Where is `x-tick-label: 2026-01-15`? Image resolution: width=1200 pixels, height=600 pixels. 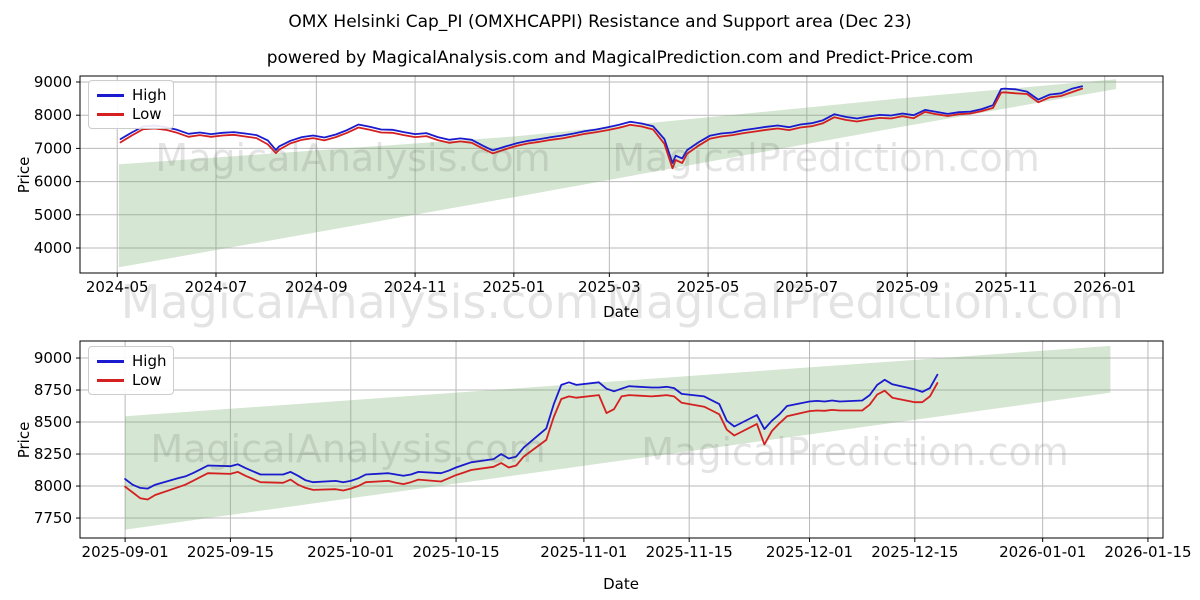
x-tick-label: 2026-01-15 is located at coordinates (1147, 552).